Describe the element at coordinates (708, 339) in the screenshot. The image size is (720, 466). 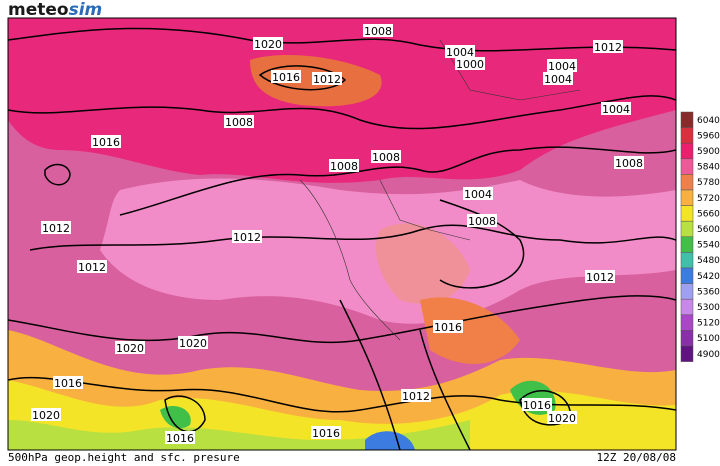
I see `legend-label: 5100` at that location.